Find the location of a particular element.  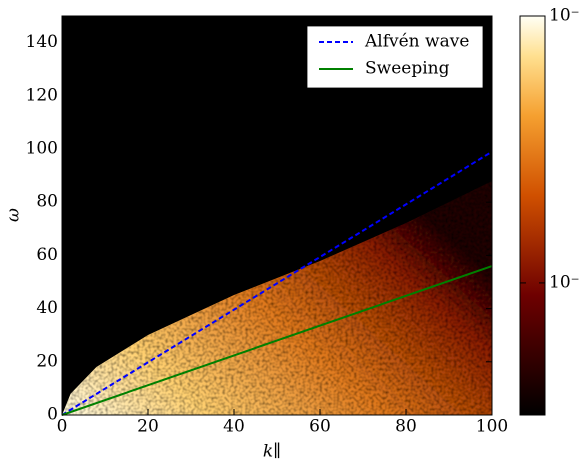

x-tick-label: 60 is located at coordinates (320, 427).